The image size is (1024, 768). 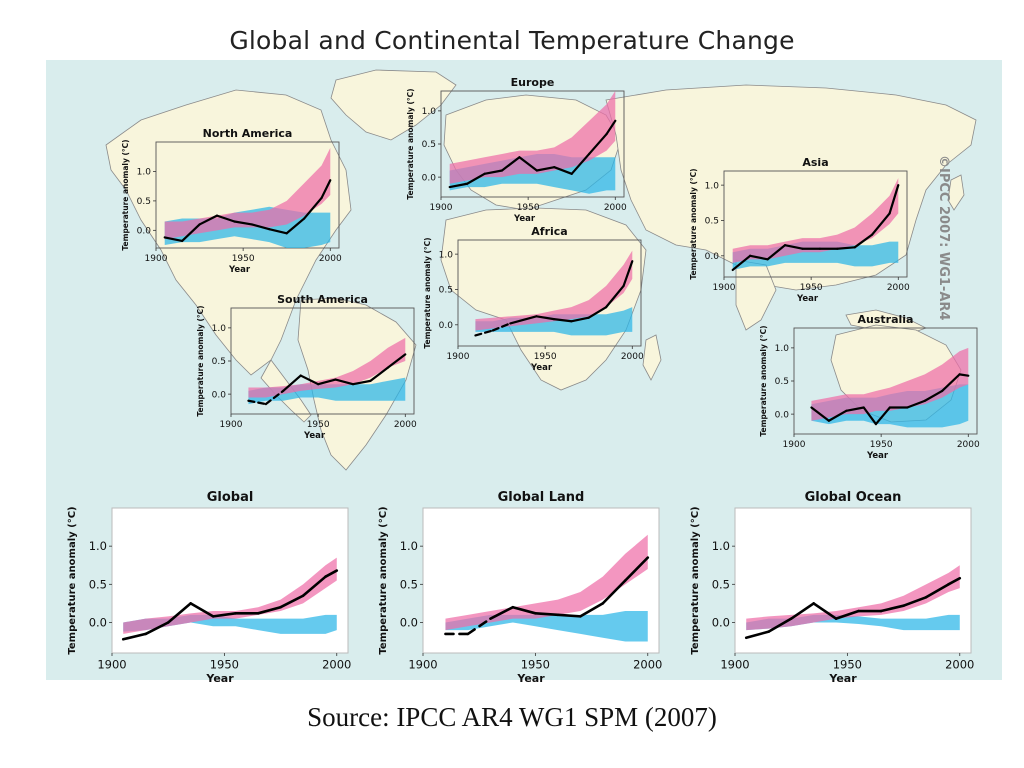 What do you see at coordinates (549, 231) in the screenshot?
I see `chart-title: Africa` at bounding box center [549, 231].